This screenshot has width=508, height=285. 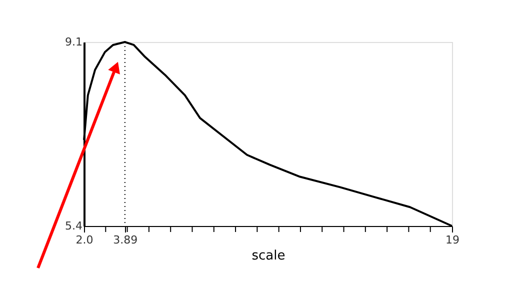 What do you see at coordinates (269, 256) in the screenshot?
I see `x-axis-title: scale` at bounding box center [269, 256].